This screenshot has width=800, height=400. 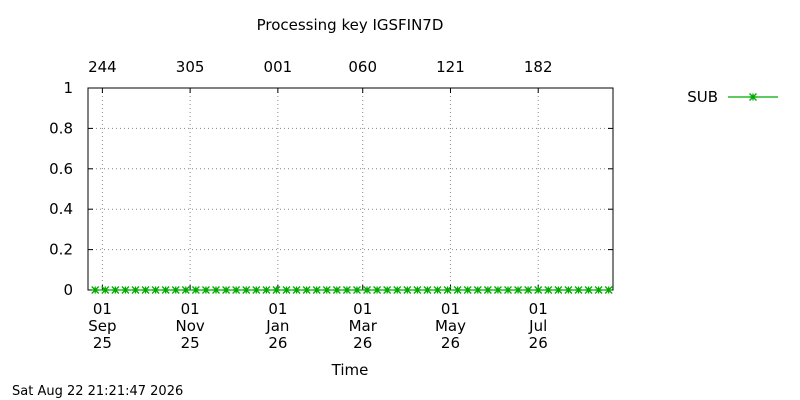 I want to click on x-tick-label: 01 Jan 26, so click(x=277, y=326).